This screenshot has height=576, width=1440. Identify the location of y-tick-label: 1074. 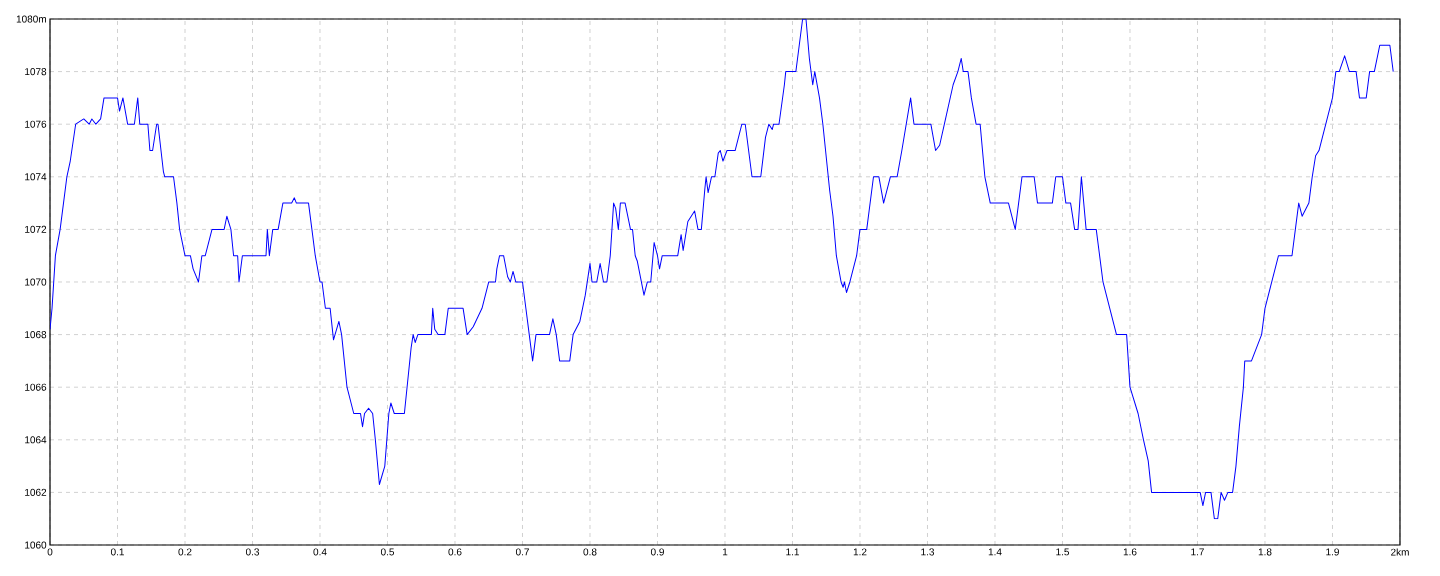
(36, 177).